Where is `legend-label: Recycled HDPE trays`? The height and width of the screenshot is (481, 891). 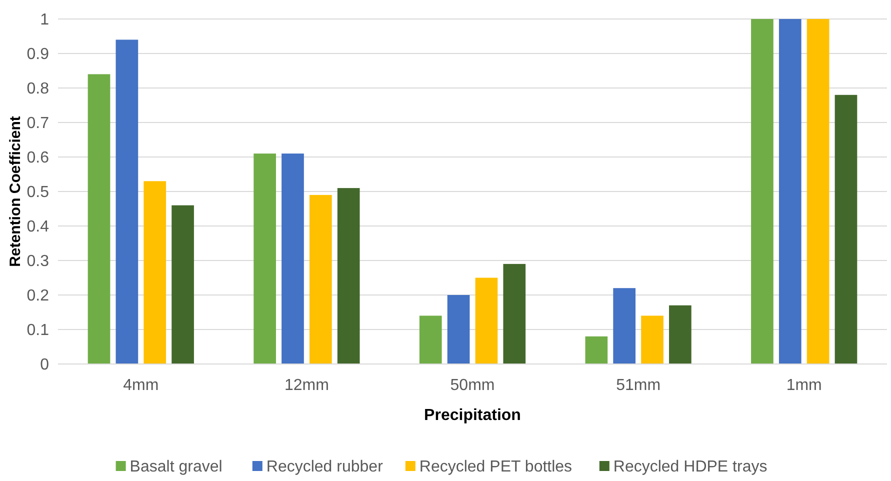 legend-label: Recycled HDPE trays is located at coordinates (690, 467).